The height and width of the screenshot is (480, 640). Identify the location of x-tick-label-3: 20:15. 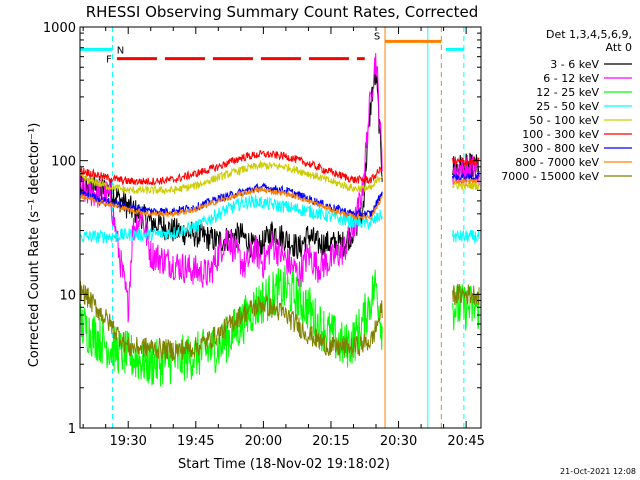
(330, 441).